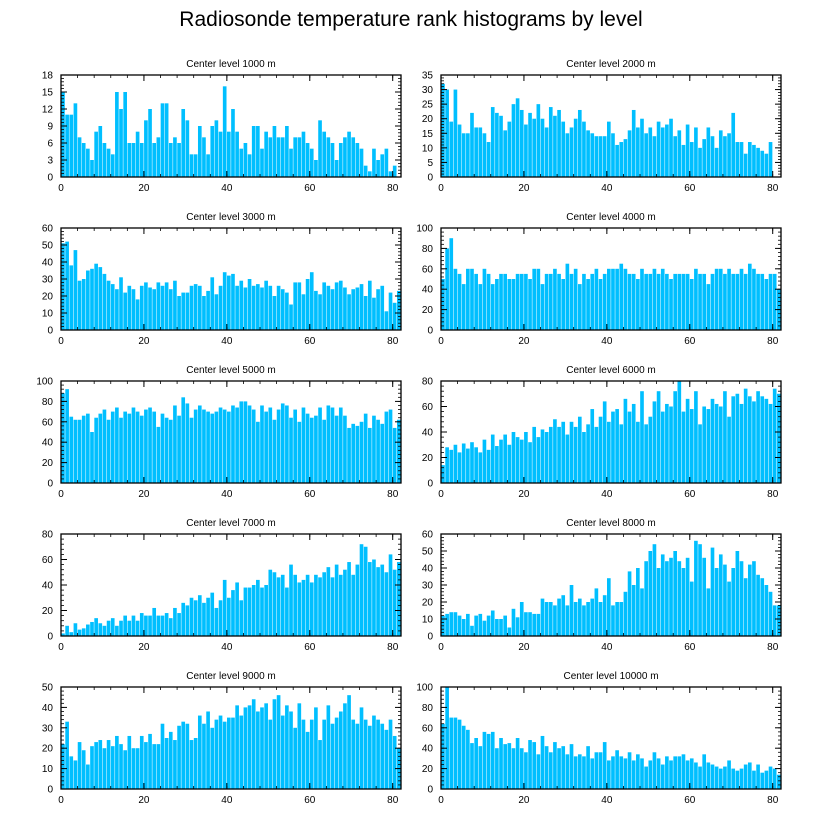 The height and width of the screenshot is (824, 822). Describe the element at coordinates (44, 382) in the screenshot. I see `y-tick-label: 100` at that location.